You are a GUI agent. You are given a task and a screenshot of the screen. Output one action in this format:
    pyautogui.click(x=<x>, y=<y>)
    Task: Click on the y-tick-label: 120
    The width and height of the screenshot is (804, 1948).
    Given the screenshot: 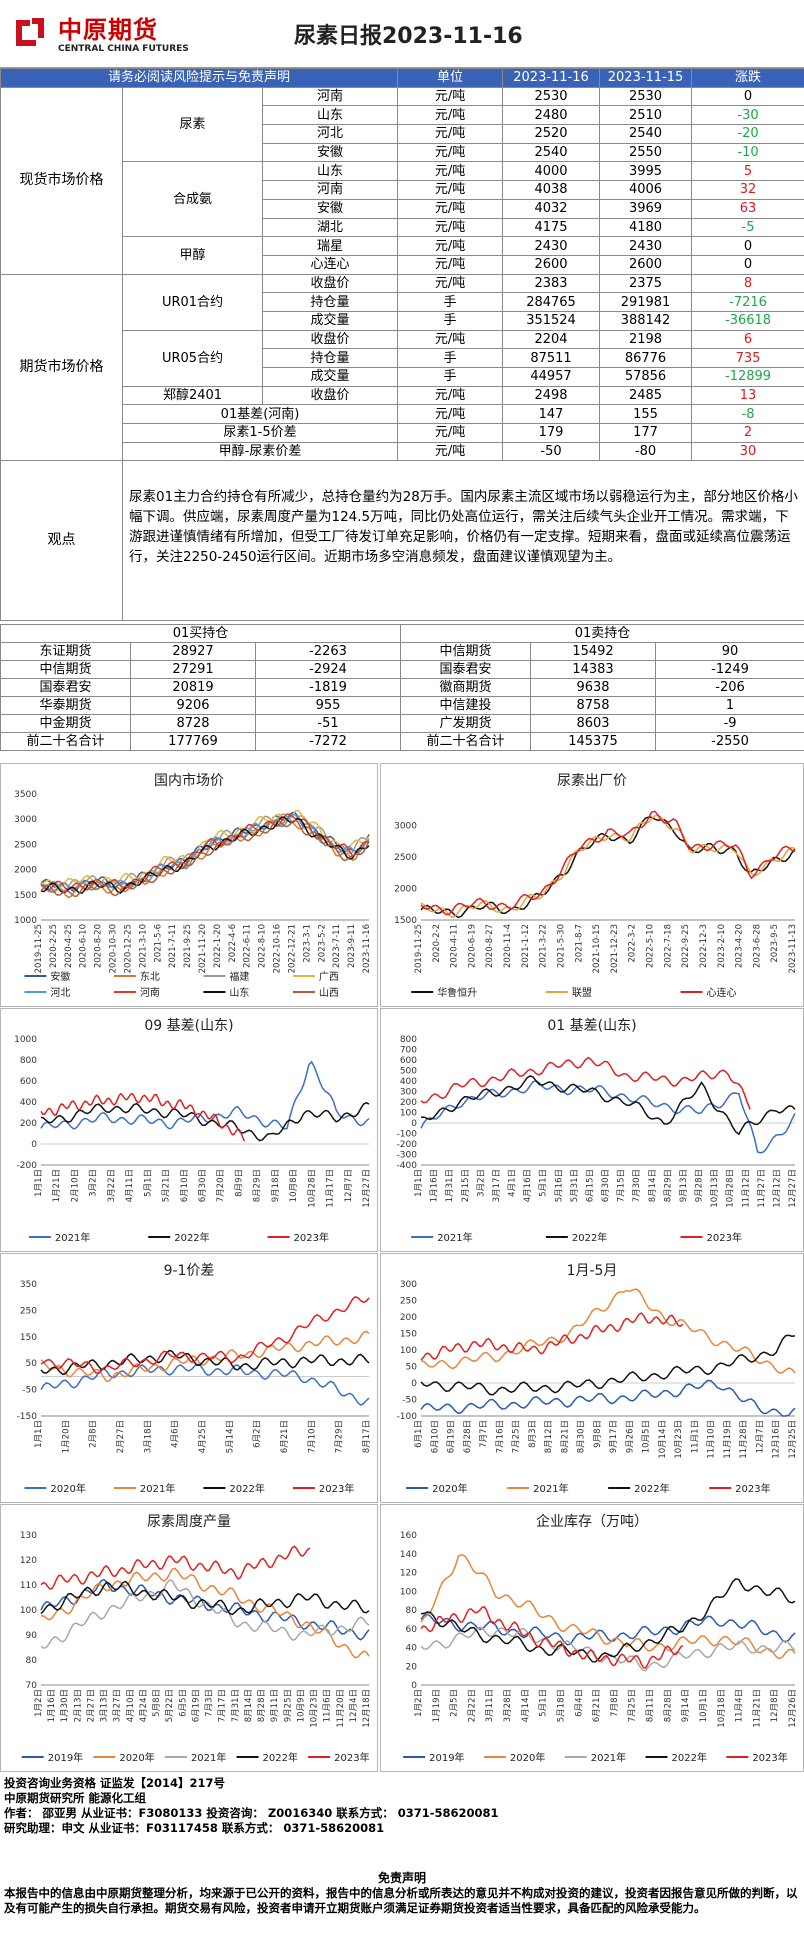 What is the action you would take?
    pyautogui.click(x=28, y=1561)
    